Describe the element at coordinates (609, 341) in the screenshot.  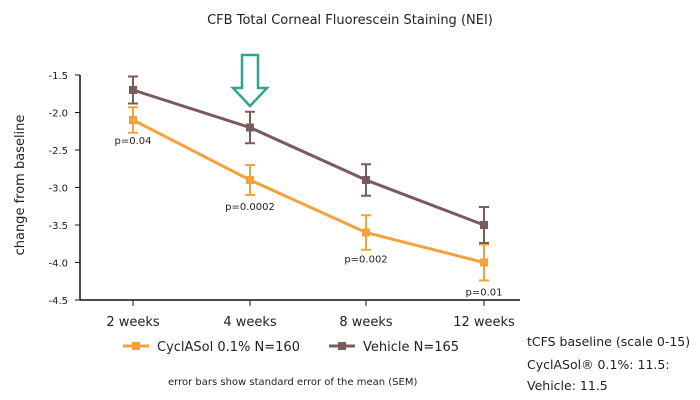
I see `baseline-note-title: tCFS baseline (scale 0-15)` at that location.